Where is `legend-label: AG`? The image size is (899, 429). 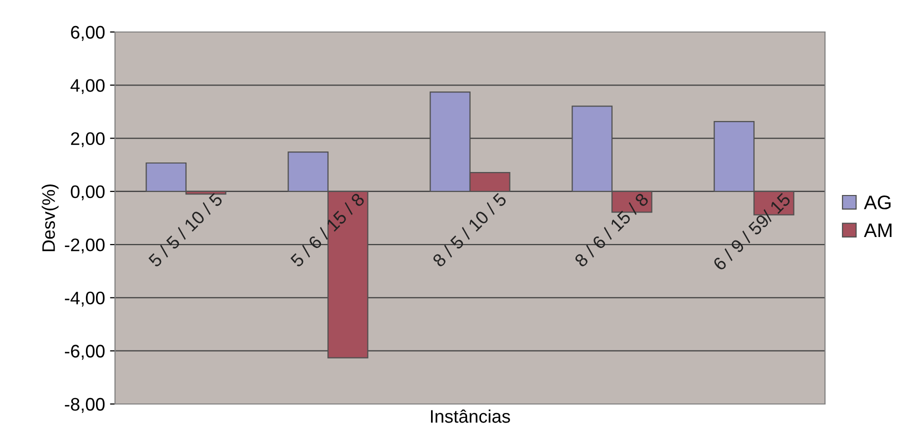 legend-label: AG is located at coordinates (877, 203).